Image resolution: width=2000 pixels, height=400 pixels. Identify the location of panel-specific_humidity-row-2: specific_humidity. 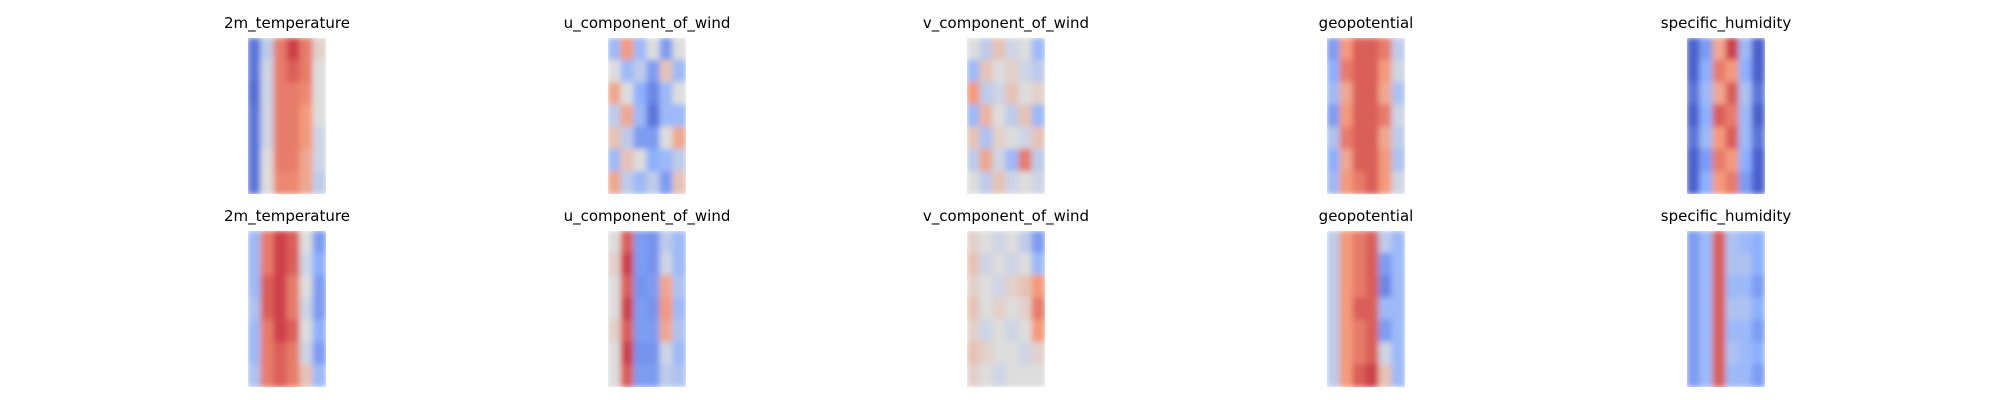
(1726, 297).